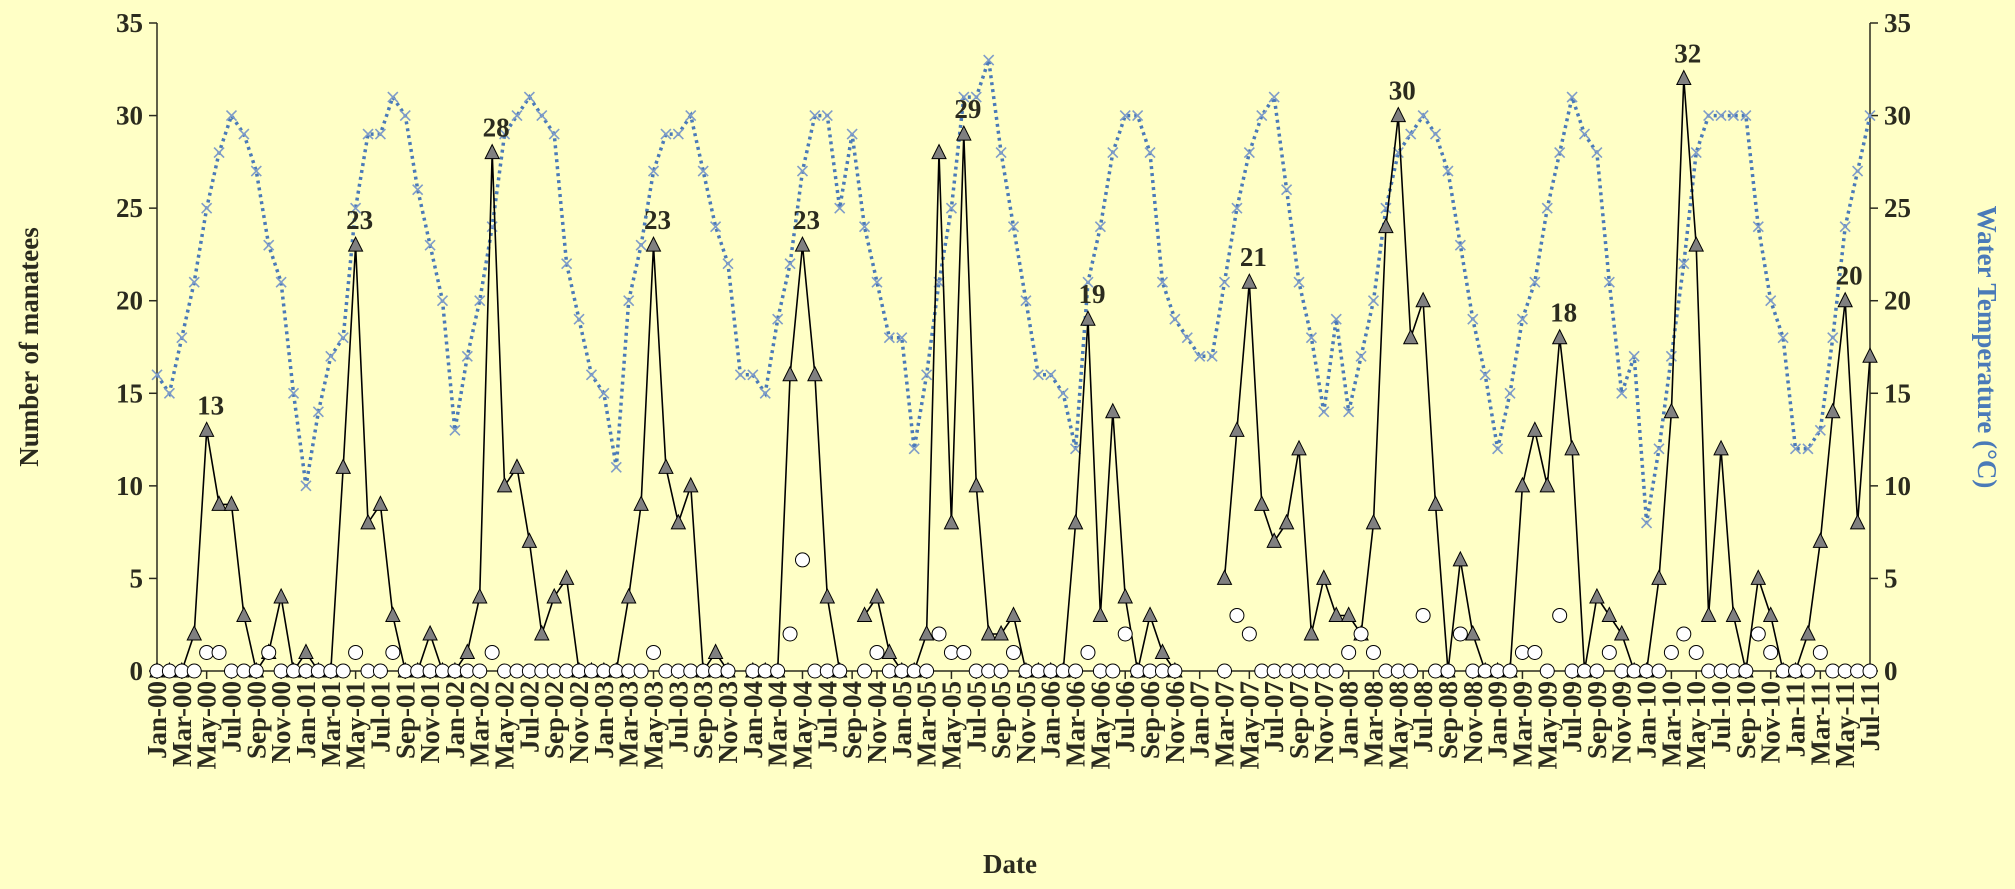  Describe the element at coordinates (1897, 116) in the screenshot. I see `y2-tick-label: 30` at that location.